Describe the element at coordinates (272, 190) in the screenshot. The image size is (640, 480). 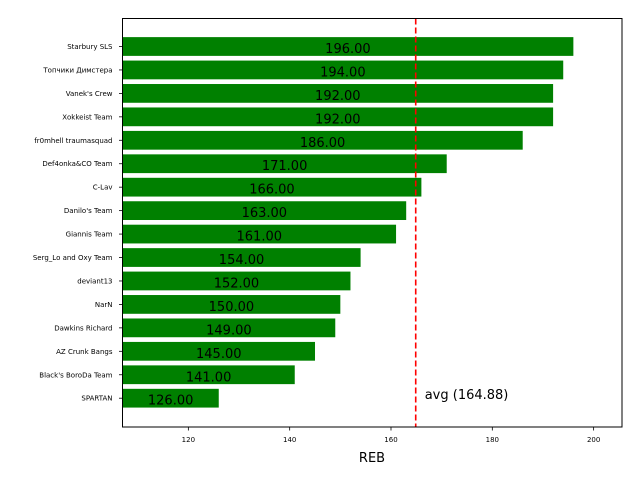
I see `bar-value-label: 166.00` at that location.